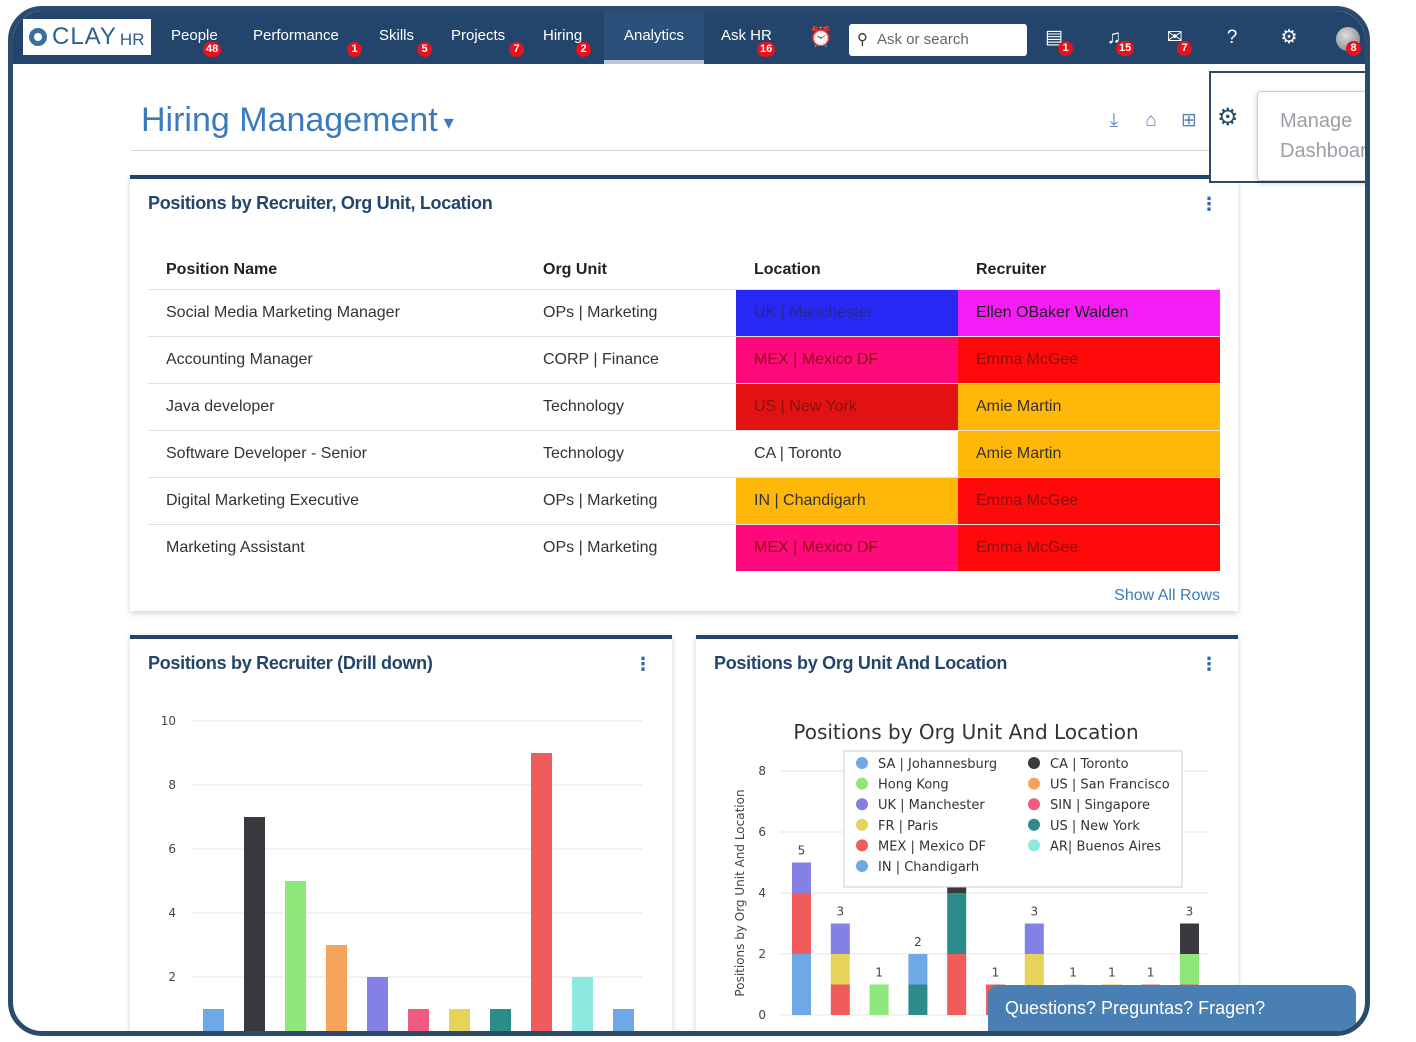  Describe the element at coordinates (913, 785) in the screenshot. I see `legend-label: Hong Kong` at that location.